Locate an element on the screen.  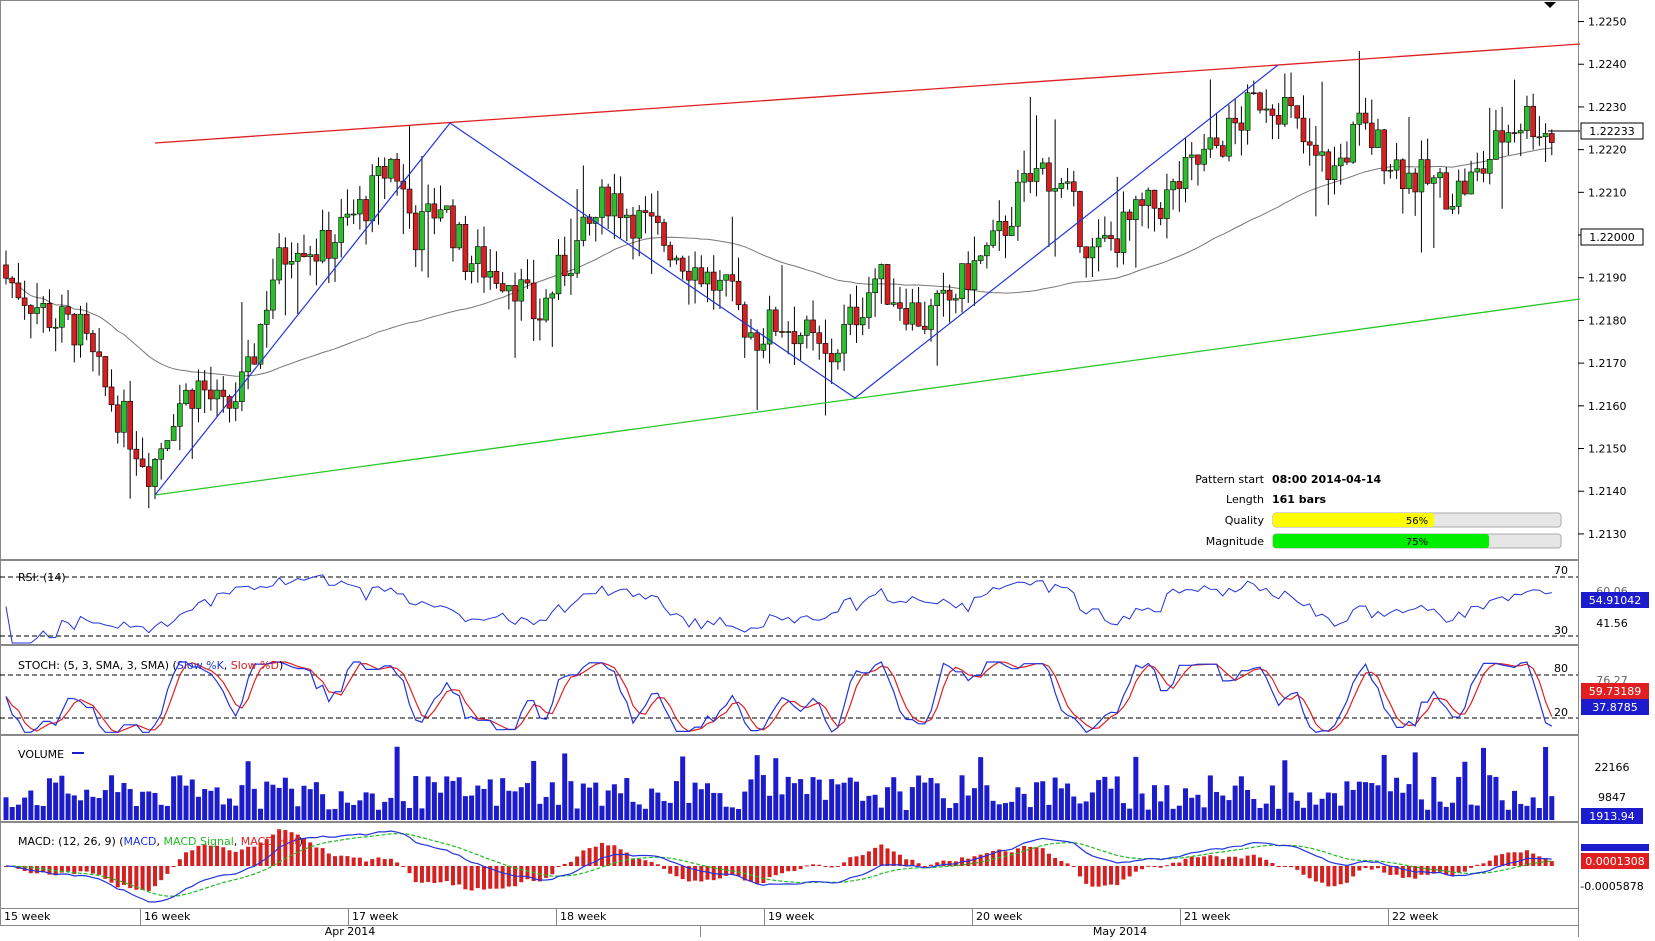
week-label: 17 week is located at coordinates (375, 916).